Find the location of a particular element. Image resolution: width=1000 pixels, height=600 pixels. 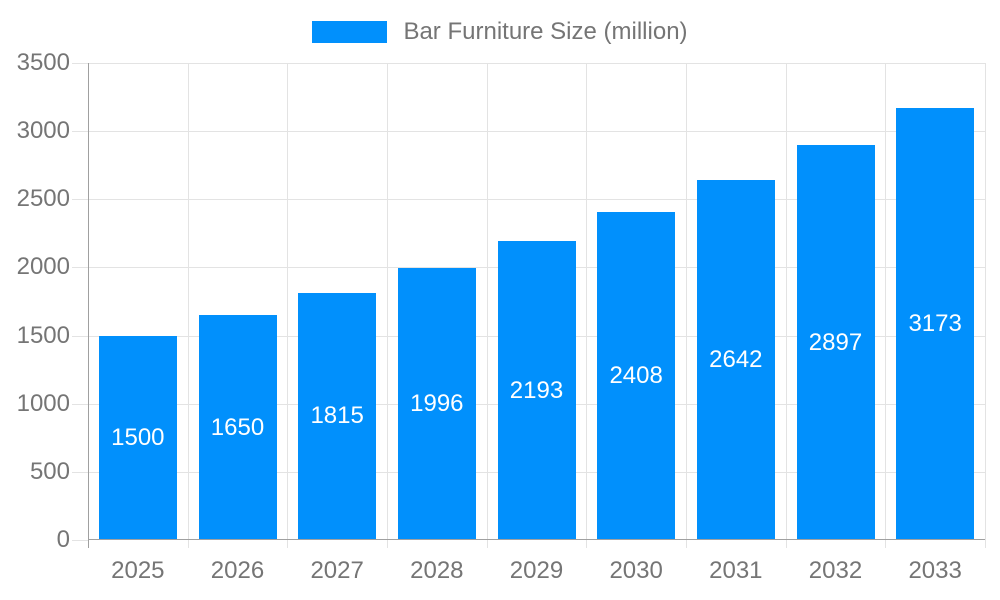

bar-value-label: 3173 is located at coordinates (935, 323).